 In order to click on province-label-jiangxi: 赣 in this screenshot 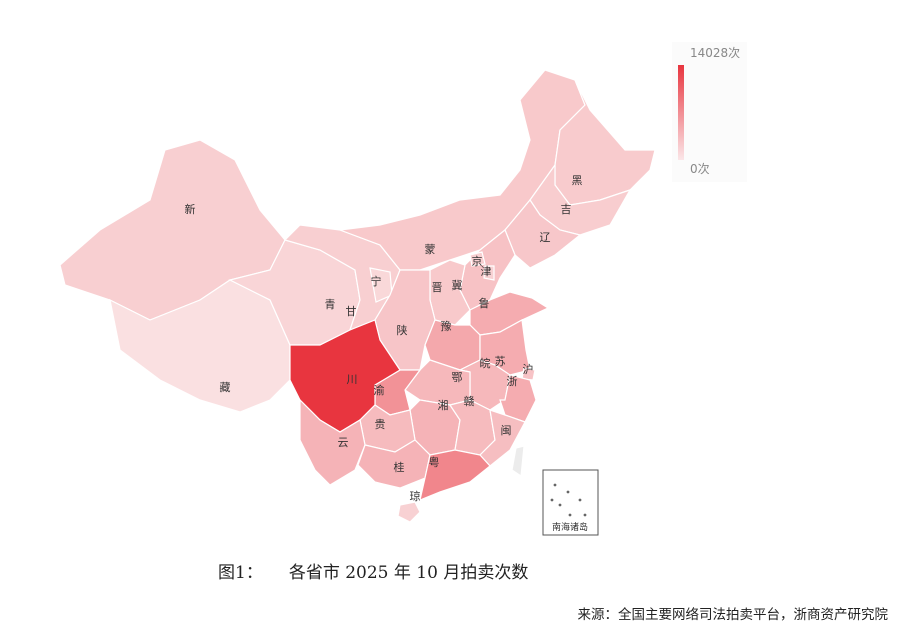, I will do `click(469, 401)`.